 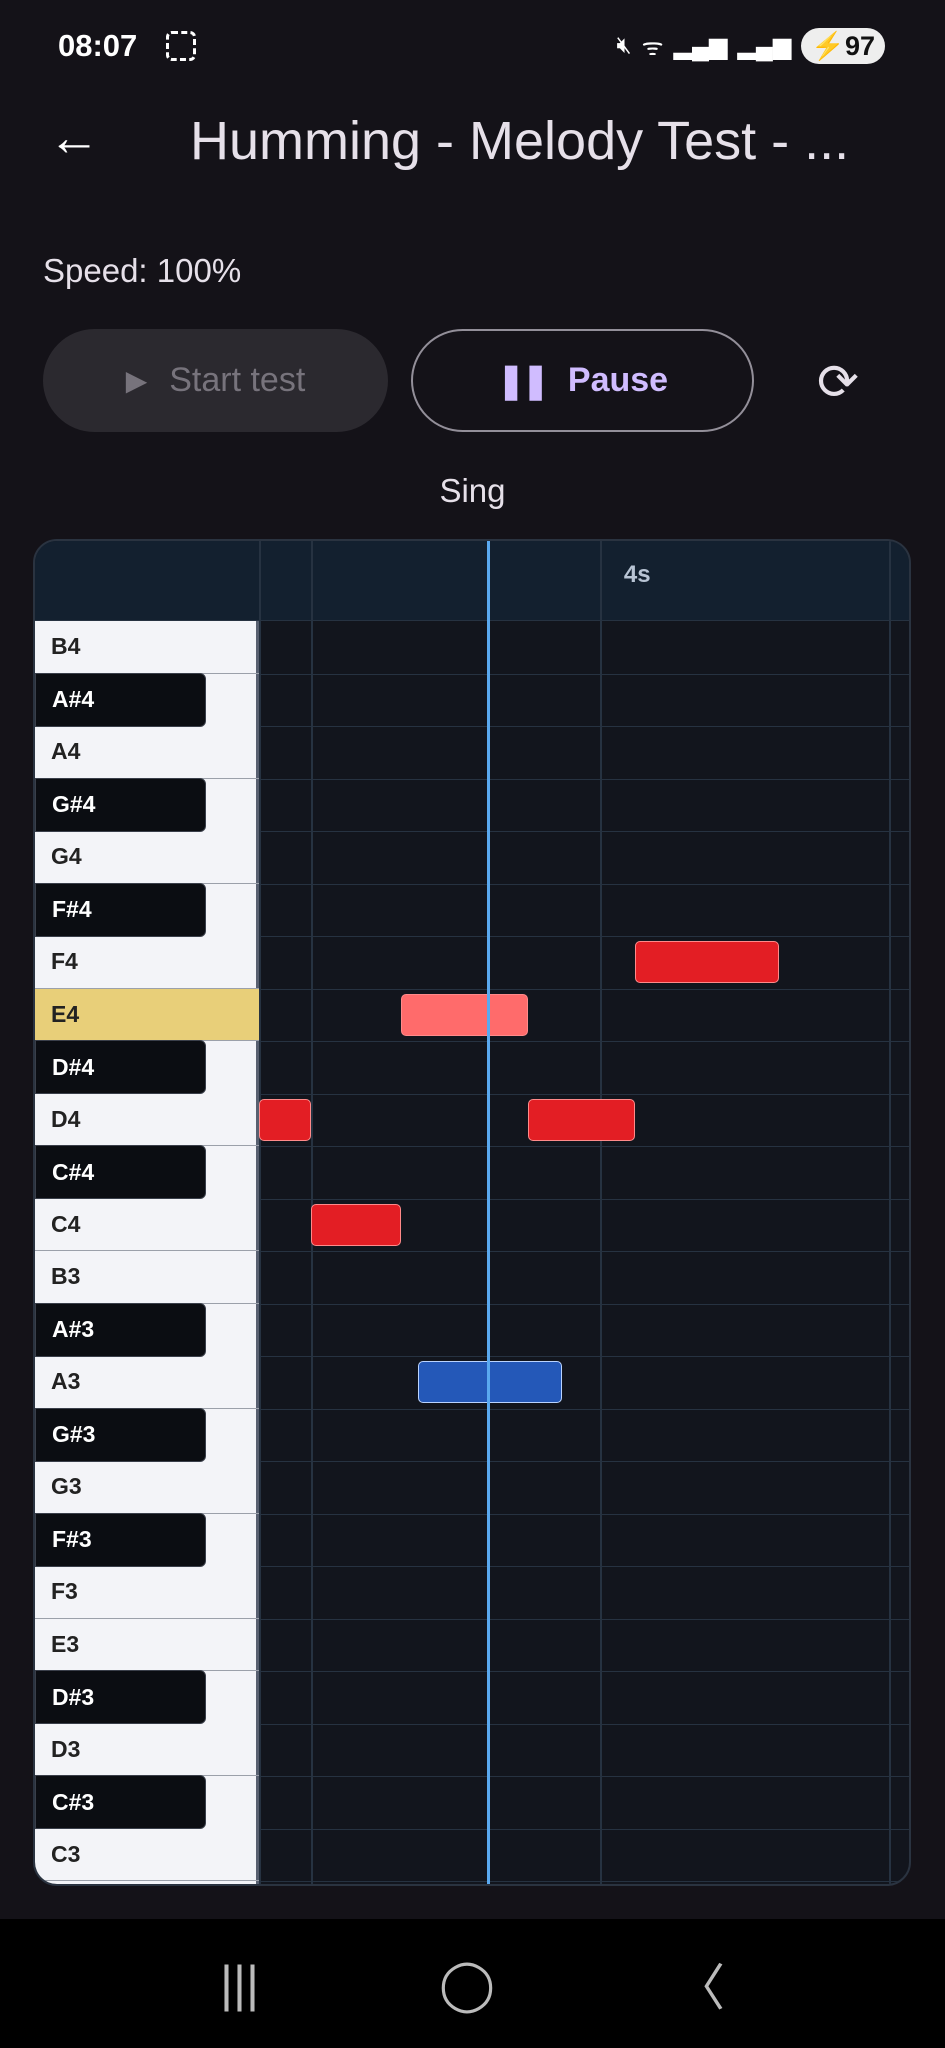 I want to click on back-arrow-icon: ←, so click(x=74, y=138).